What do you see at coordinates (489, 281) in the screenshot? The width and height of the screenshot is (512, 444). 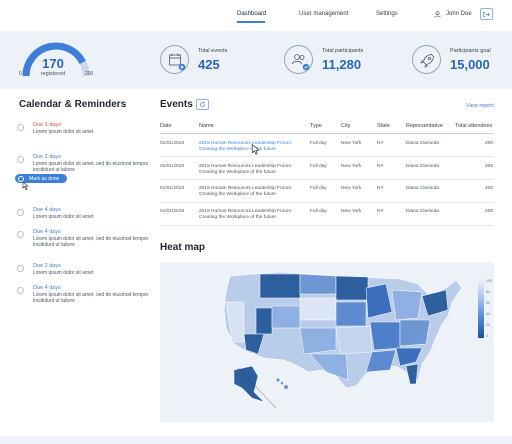 I see `legend-tick: 100` at bounding box center [489, 281].